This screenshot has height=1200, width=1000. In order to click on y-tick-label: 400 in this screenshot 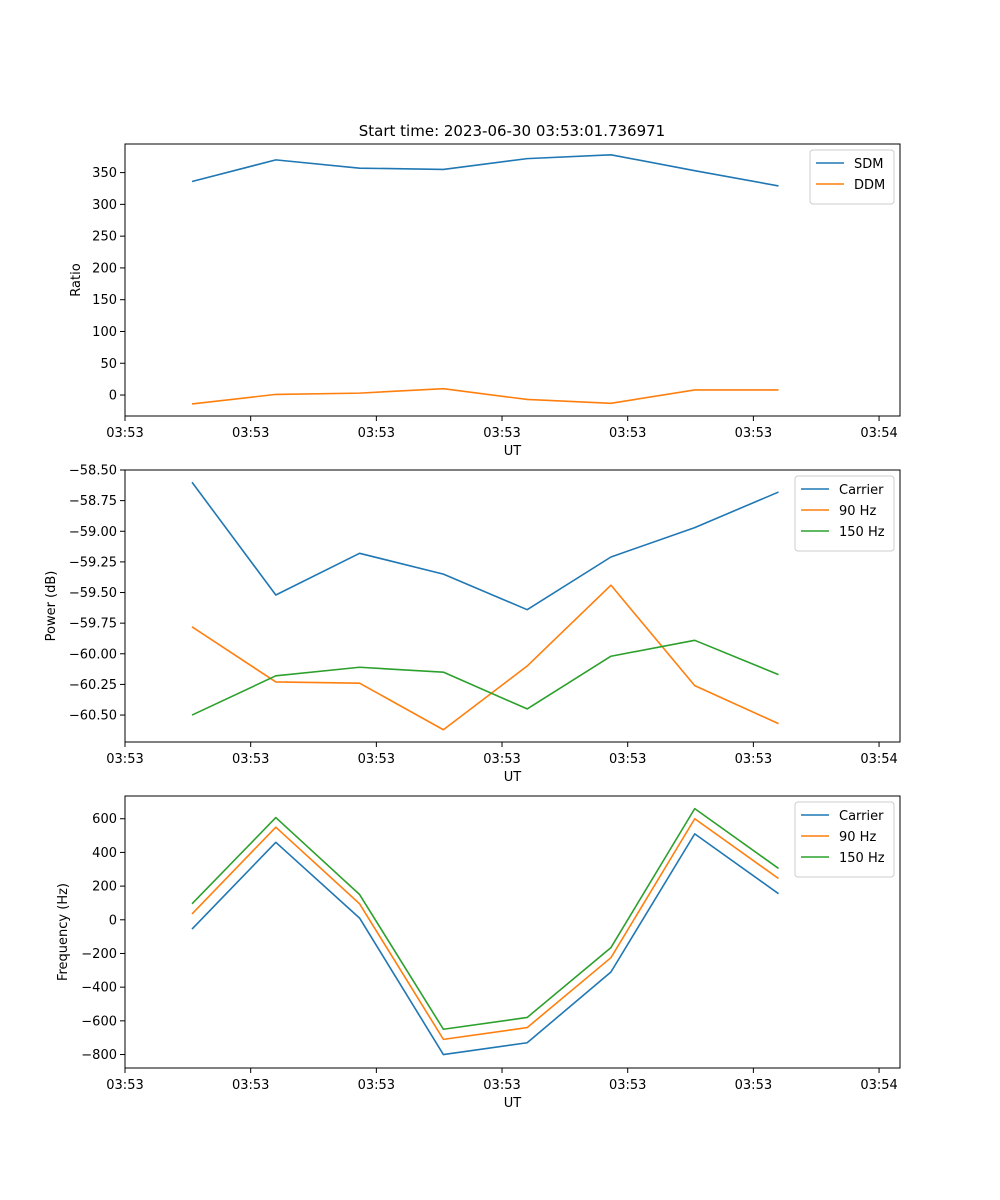, I will do `click(104, 853)`.